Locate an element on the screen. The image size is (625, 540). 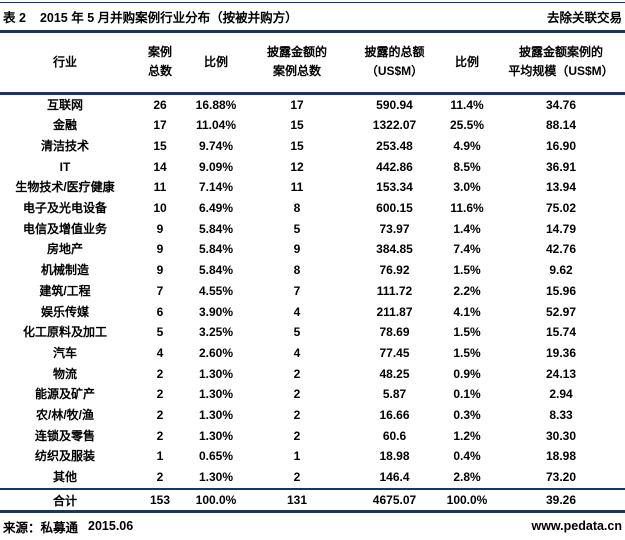
cell-disclosed-deal-count: 12 is located at coordinates (297, 166).